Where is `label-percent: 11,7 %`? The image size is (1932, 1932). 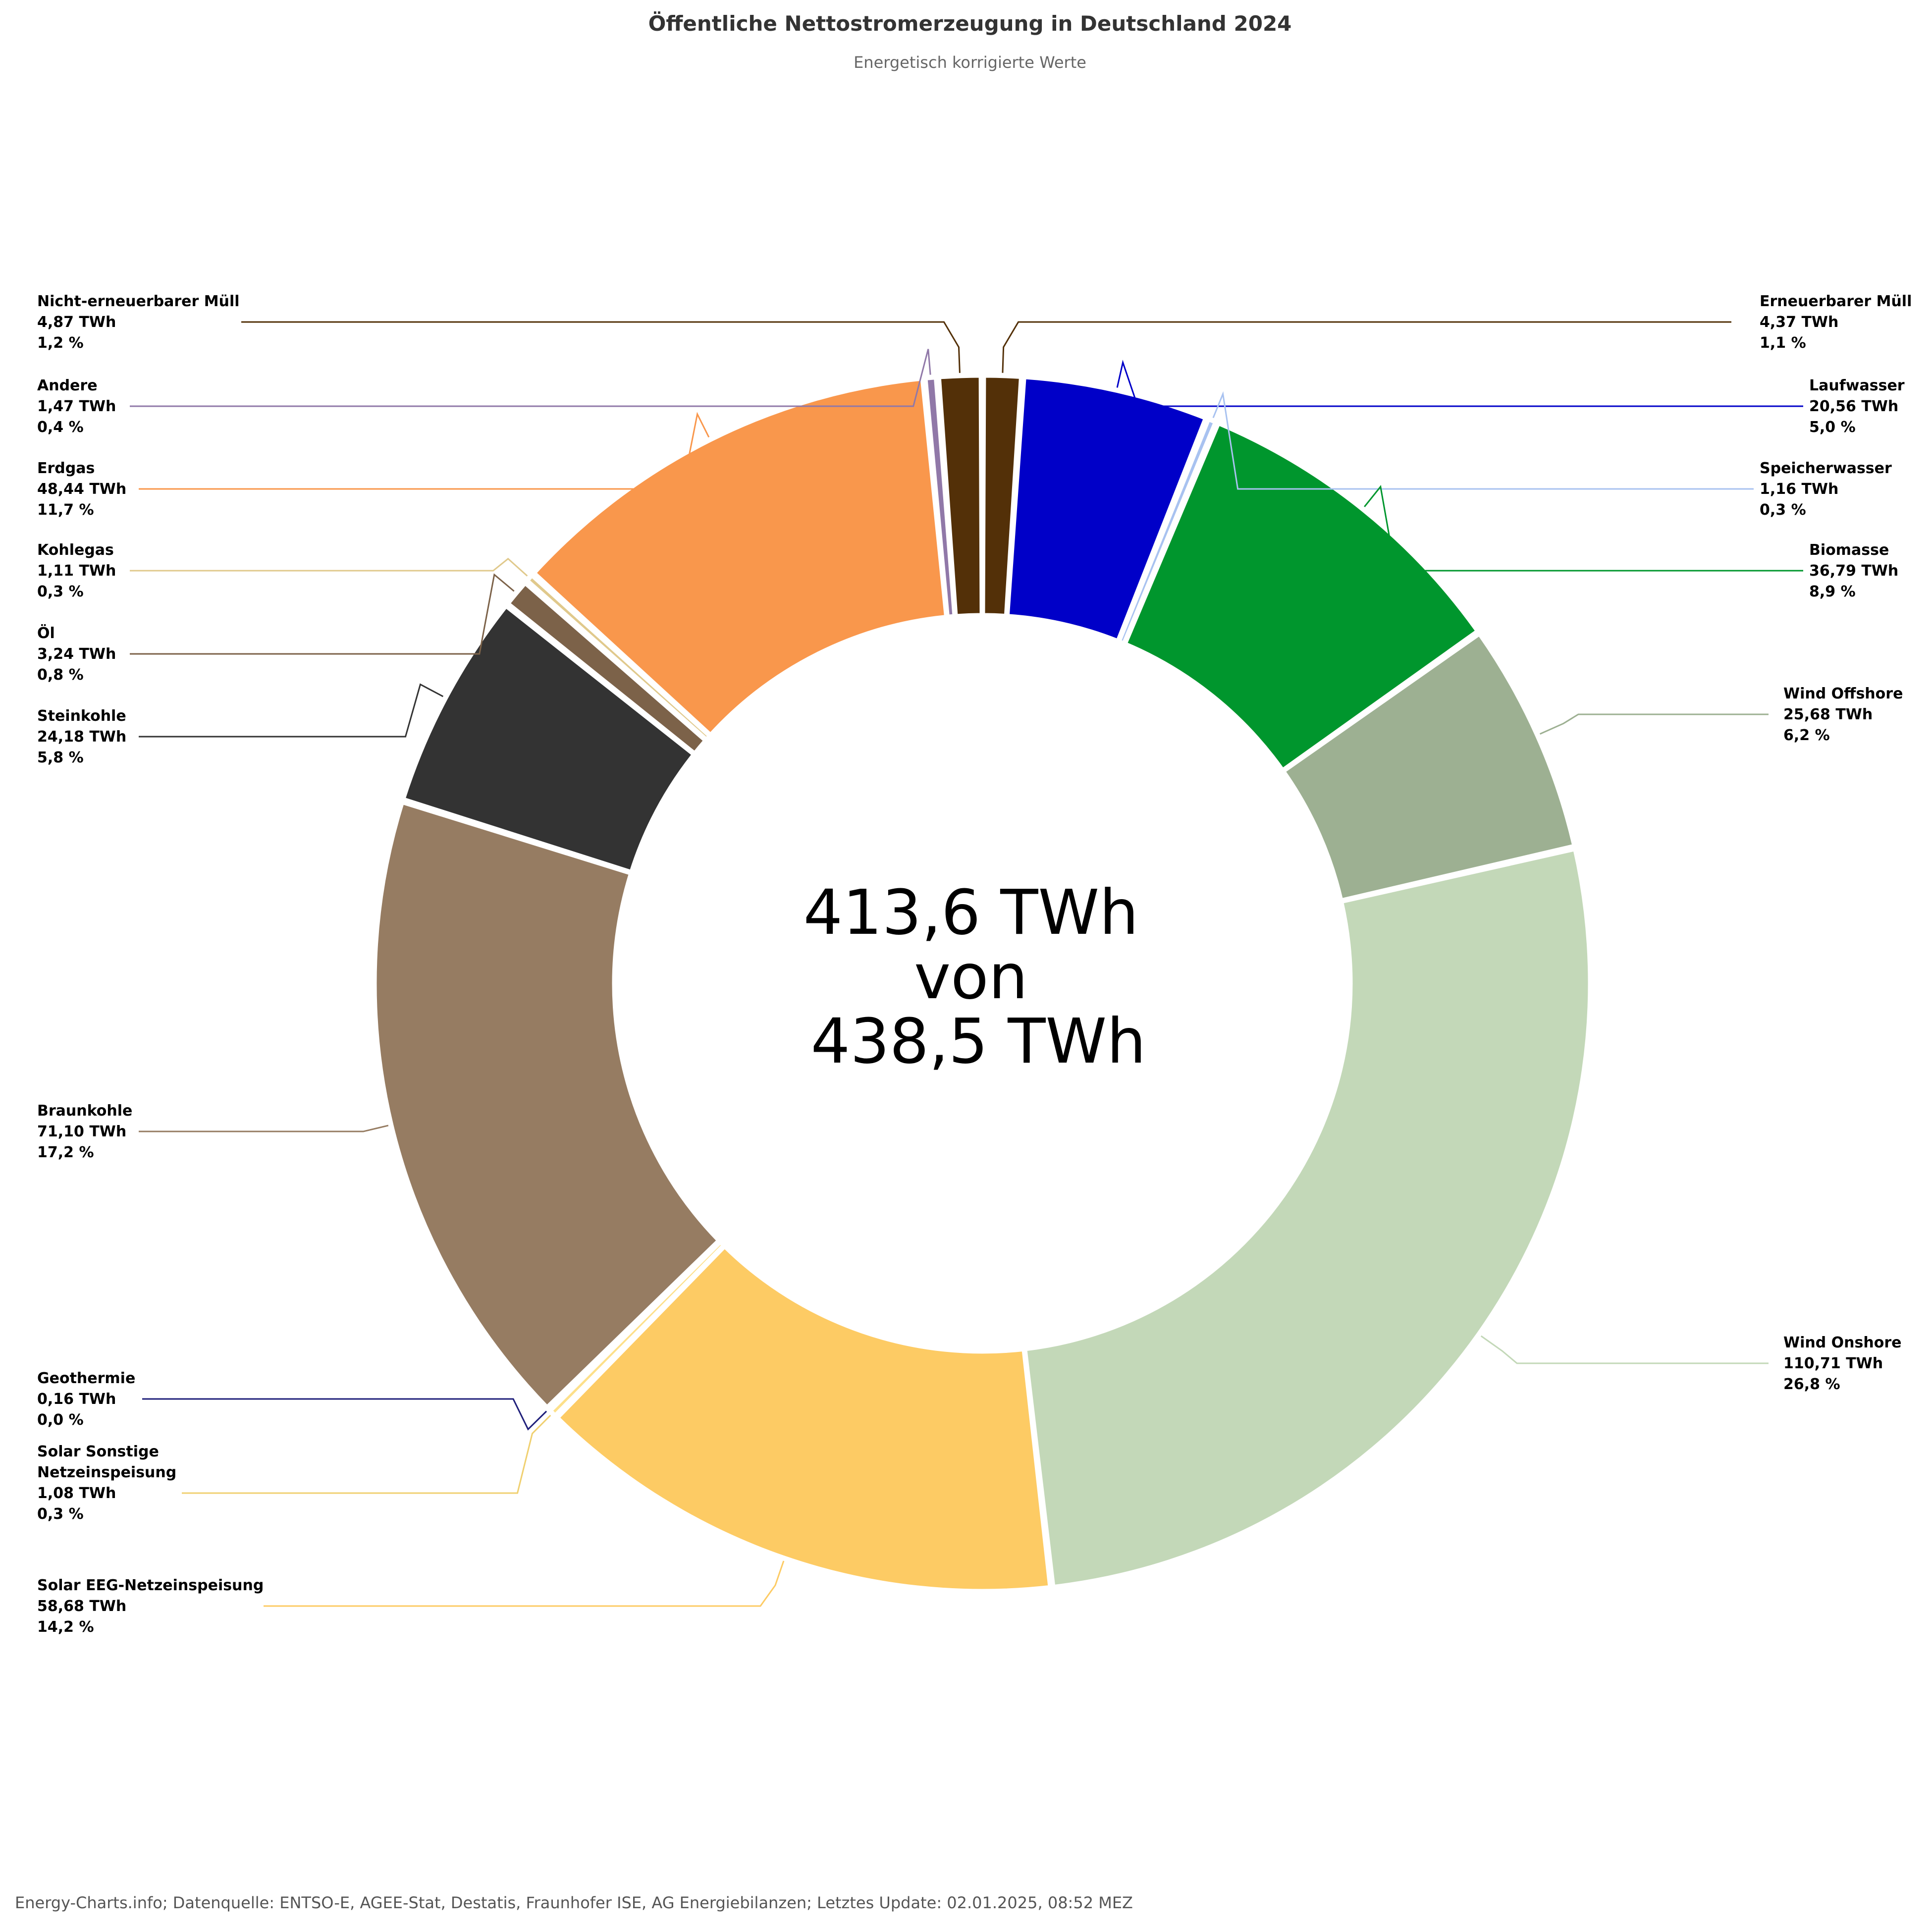
label-percent: 11,7 % is located at coordinates (65, 510).